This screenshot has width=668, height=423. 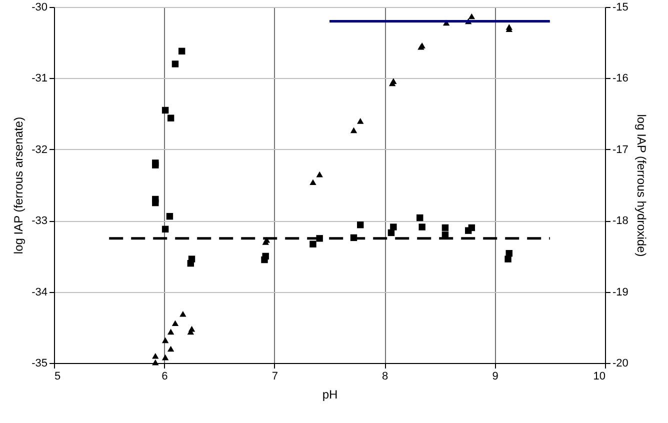 What do you see at coordinates (275, 376) in the screenshot?
I see `x-tick-label: 7` at bounding box center [275, 376].